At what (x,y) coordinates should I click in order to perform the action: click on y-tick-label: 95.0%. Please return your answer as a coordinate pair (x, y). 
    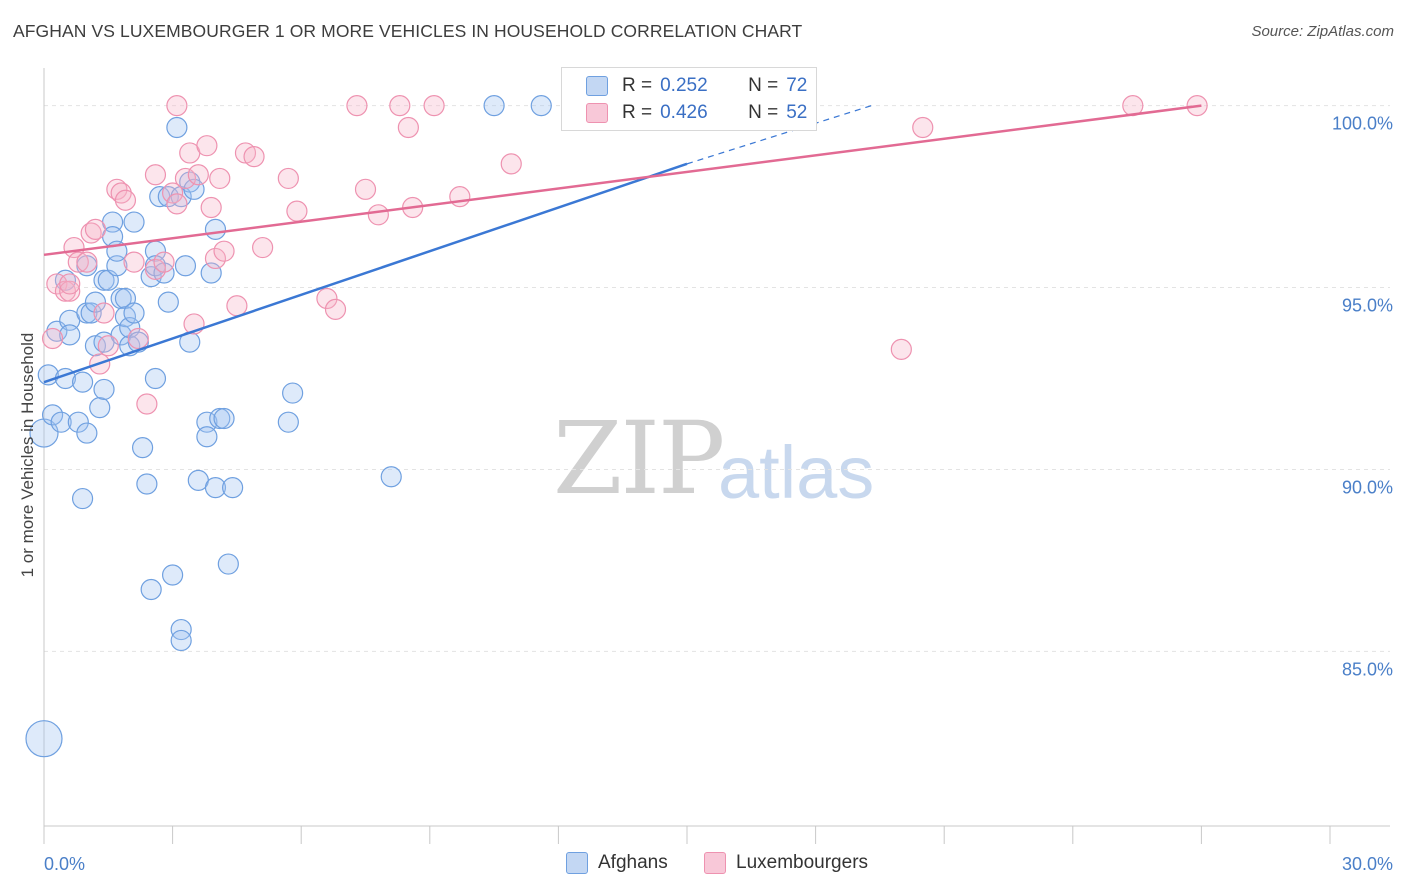
    Looking at the image, I should click on (1367, 306).